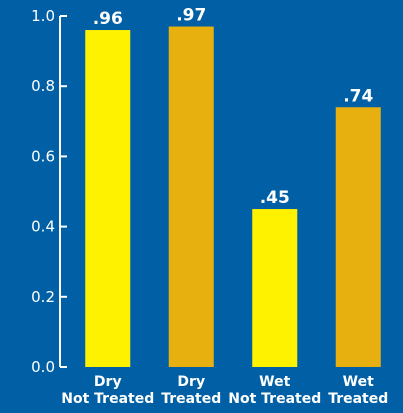  What do you see at coordinates (358, 96) in the screenshot?
I see `data-label: .74` at bounding box center [358, 96].